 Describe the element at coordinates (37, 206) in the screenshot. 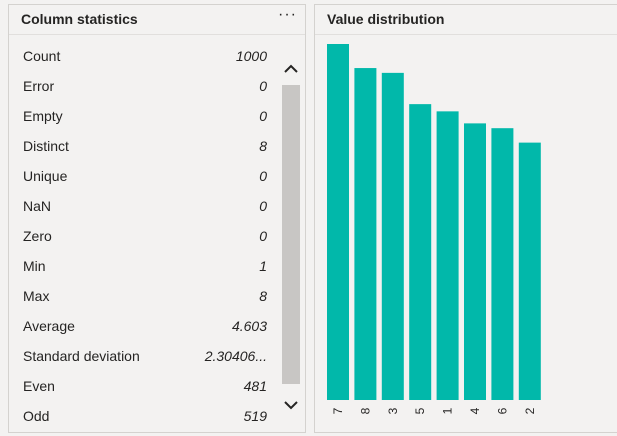

I see `stat-label: NaN` at that location.